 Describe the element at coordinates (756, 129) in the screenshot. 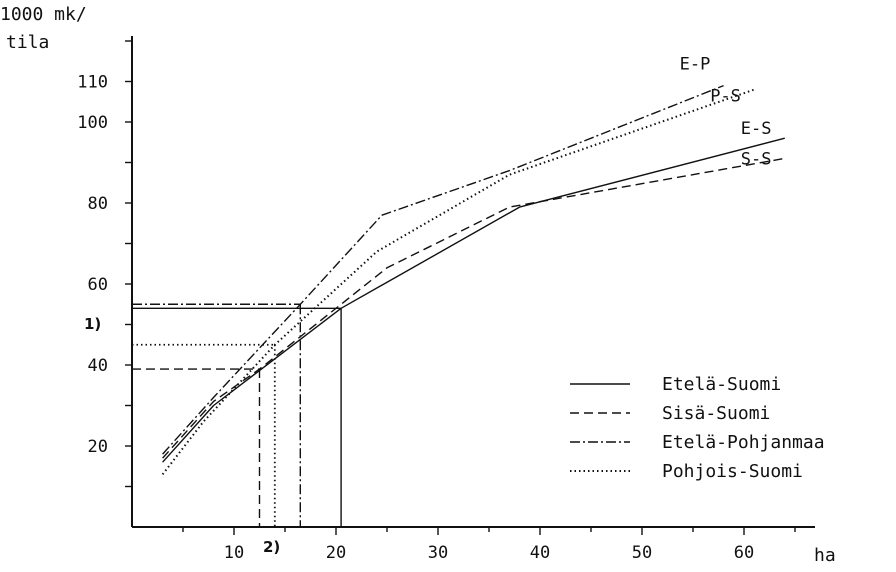

I see `series-end-label-etela-suomi: E-S` at that location.